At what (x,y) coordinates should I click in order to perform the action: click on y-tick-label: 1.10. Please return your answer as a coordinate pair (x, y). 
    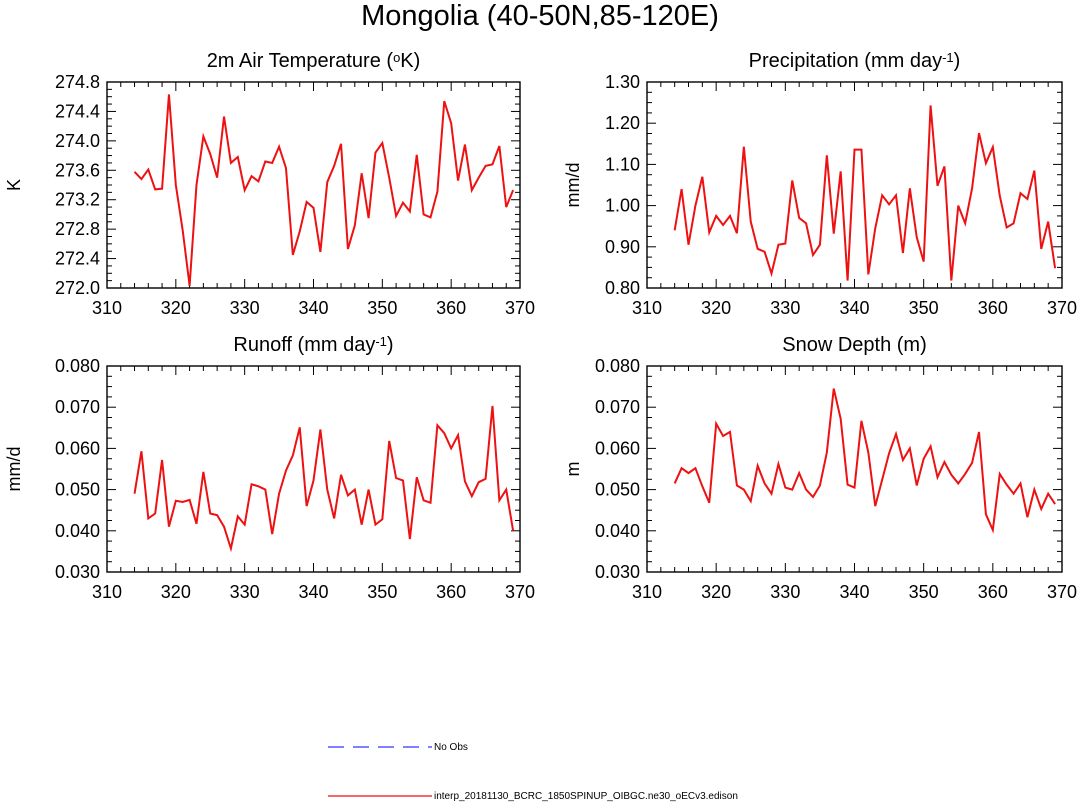
    Looking at the image, I should click on (622, 164).